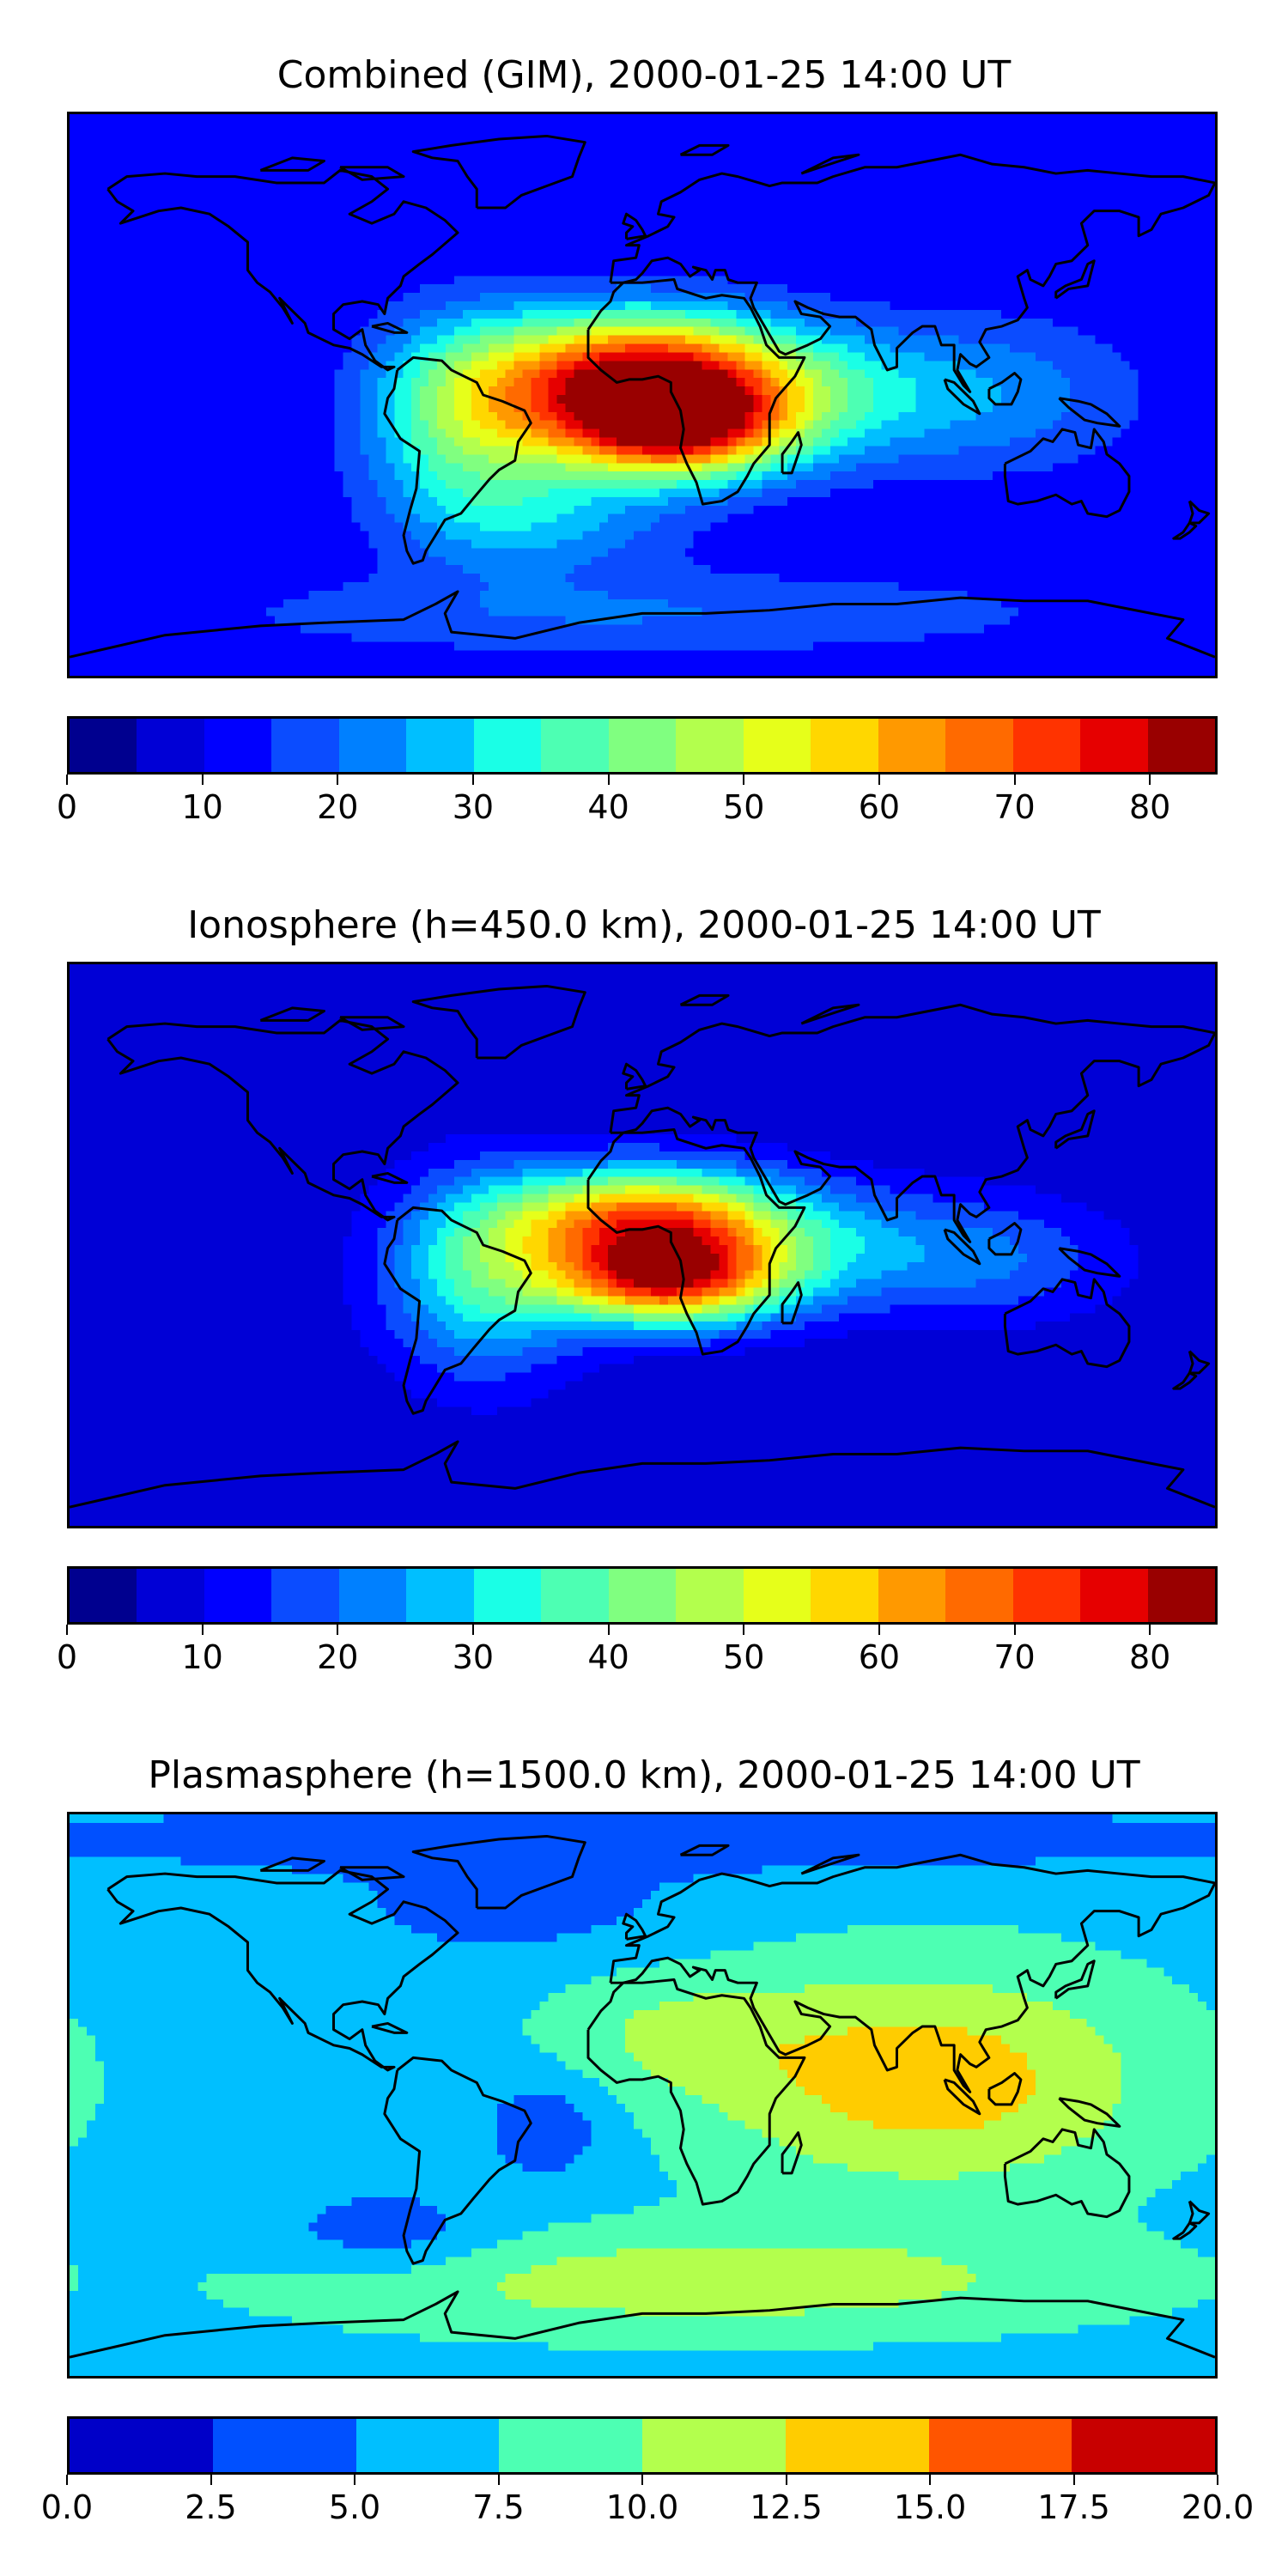 The height and width of the screenshot is (2576, 1288). Describe the element at coordinates (1074, 2507) in the screenshot. I see `colorbar-tick-label: 17.5` at that location.